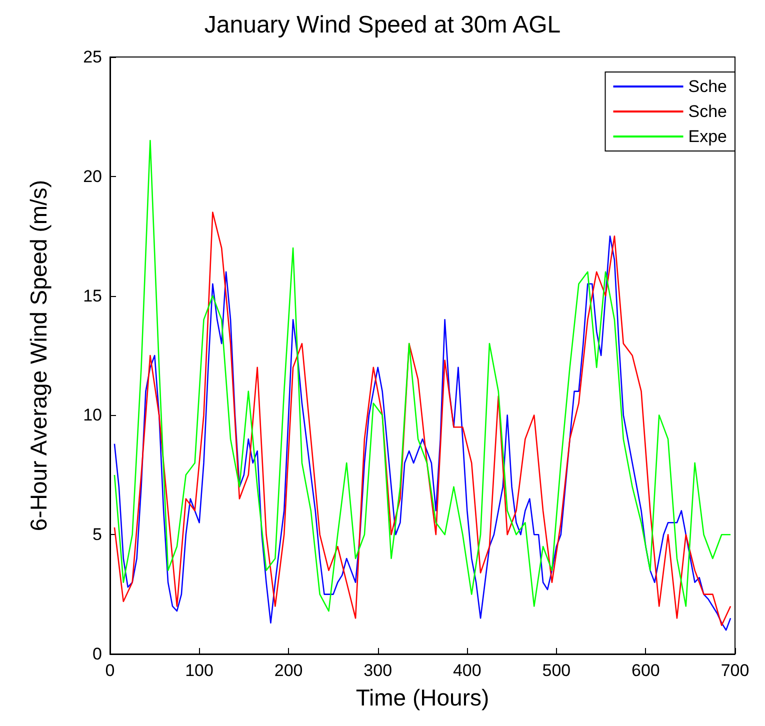  What do you see at coordinates (92, 415) in the screenshot?
I see `y-tick-label: 10` at bounding box center [92, 415].